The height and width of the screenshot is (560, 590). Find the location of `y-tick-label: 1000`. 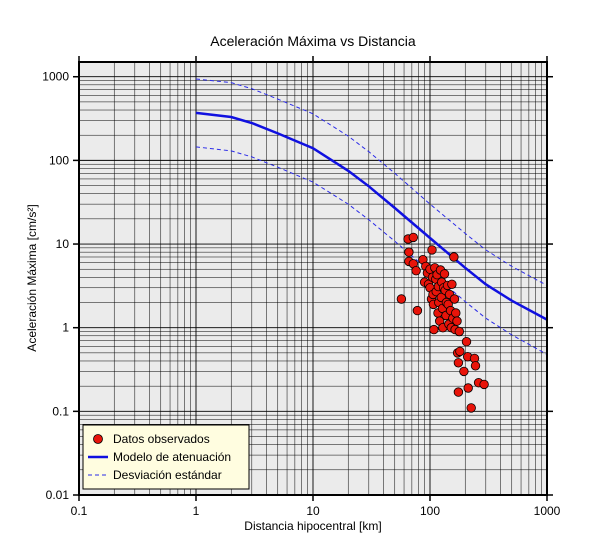

y-tick-label: 1000 is located at coordinates (55, 77).